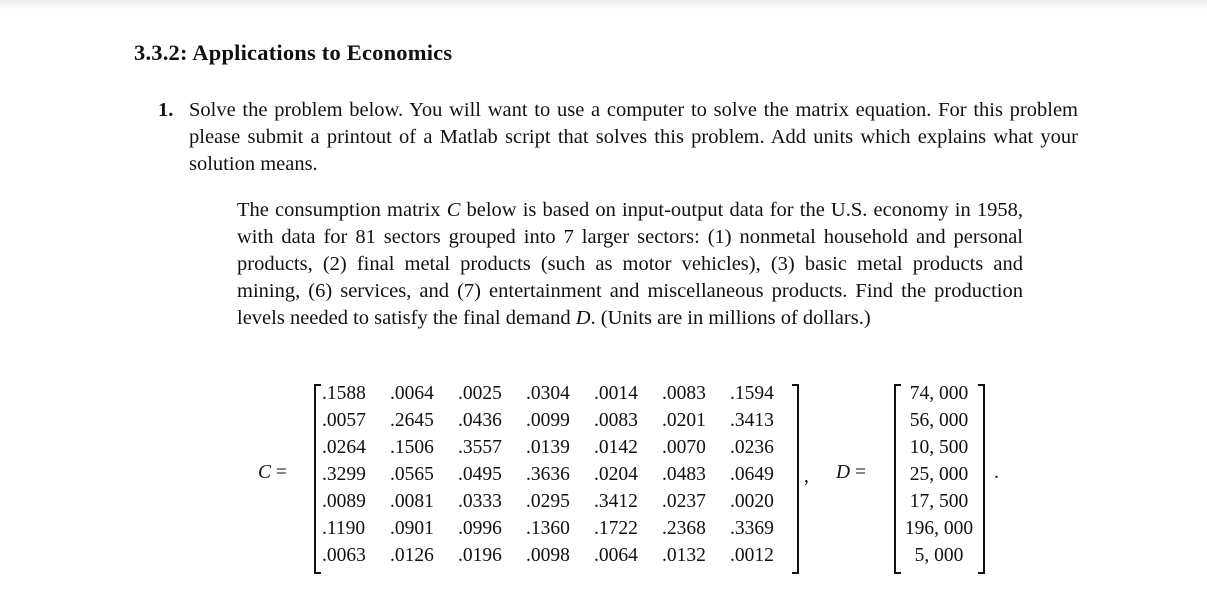  I want to click on c-cell: .0901, so click(412, 528).